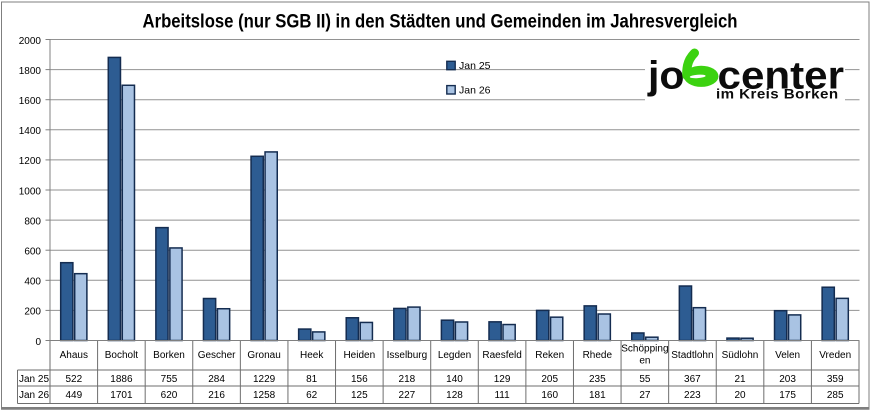 This screenshot has height=410, width=872. What do you see at coordinates (835, 355) in the screenshot?
I see `svg-text: Vreden` at bounding box center [835, 355].